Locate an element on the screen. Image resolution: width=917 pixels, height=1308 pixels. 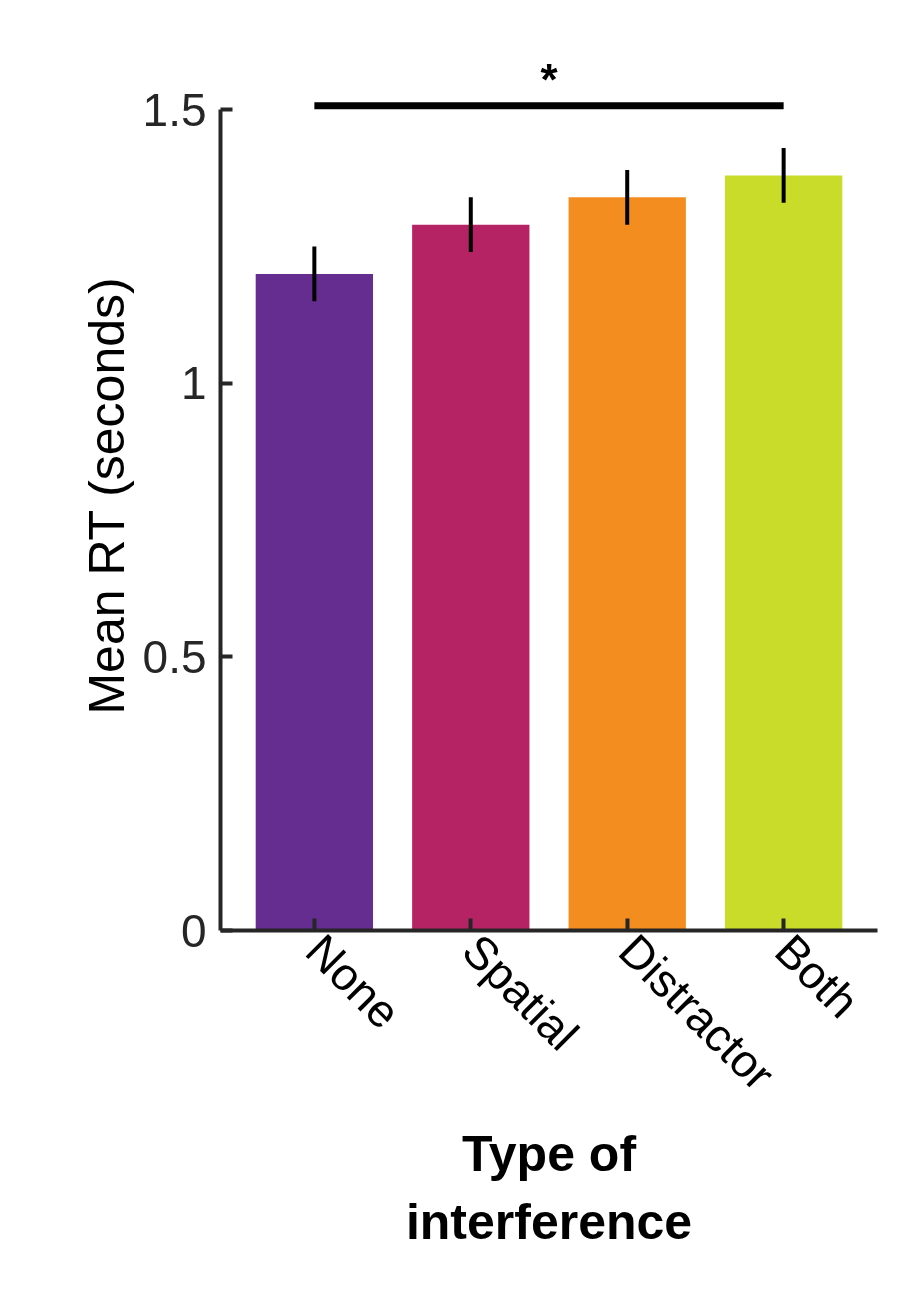
x-axis-title: Type of interference is located at coordinates (549, 1188).